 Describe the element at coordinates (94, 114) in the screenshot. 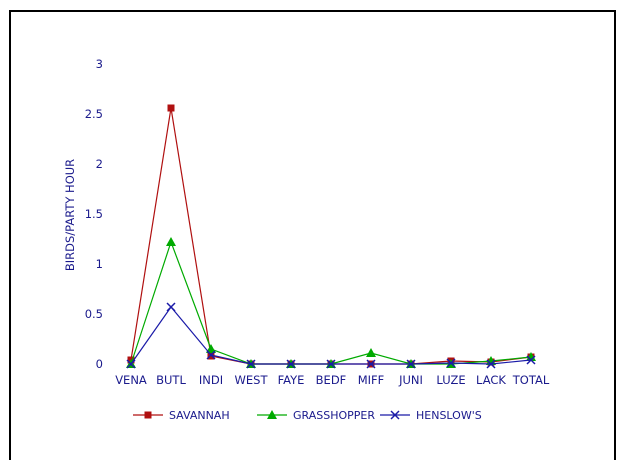

I see `y-tick-label: 2.5` at that location.